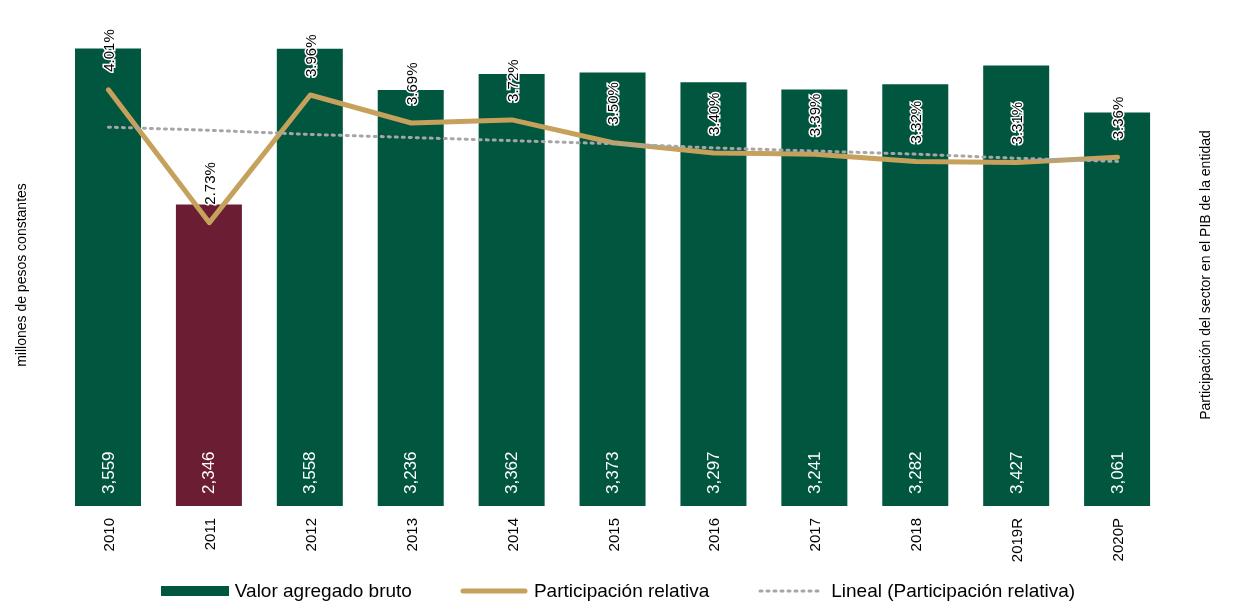 This screenshot has width=1236, height=613. Describe the element at coordinates (1017, 123) in the screenshot. I see `data-label: 3.31%` at that location.